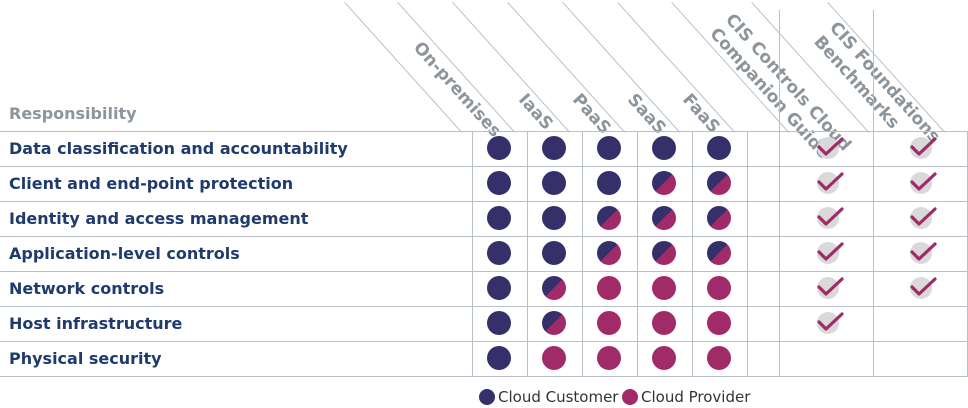 Image resolution: width=968 pixels, height=408 pixels. Describe the element at coordinates (696, 397) in the screenshot. I see `legend-provider-label: Cloud Provider` at that location.